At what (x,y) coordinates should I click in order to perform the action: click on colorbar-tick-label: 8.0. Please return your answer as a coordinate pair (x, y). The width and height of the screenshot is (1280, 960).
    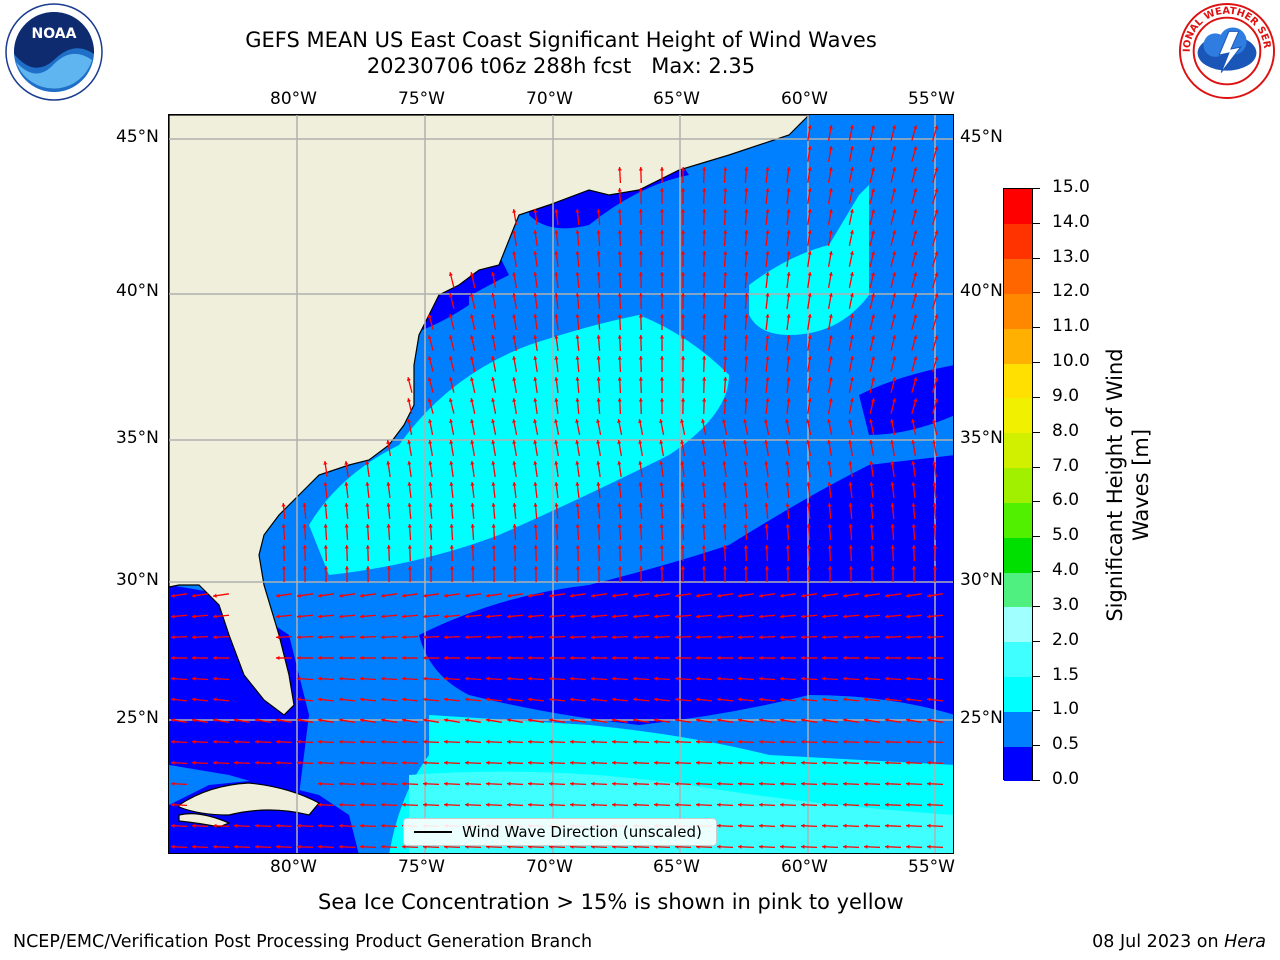
    Looking at the image, I should click on (1066, 430).